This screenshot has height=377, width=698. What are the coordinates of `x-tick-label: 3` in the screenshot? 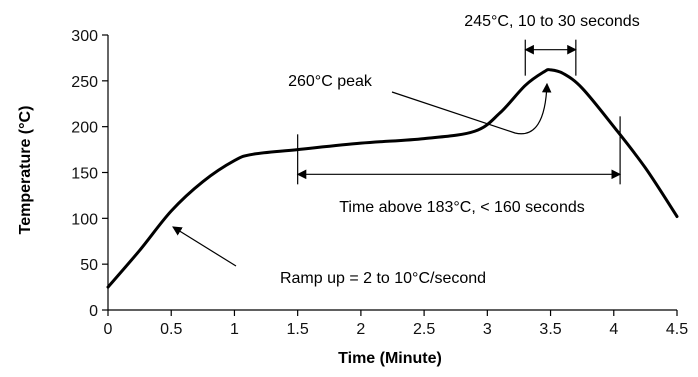 It's located at (487, 329).